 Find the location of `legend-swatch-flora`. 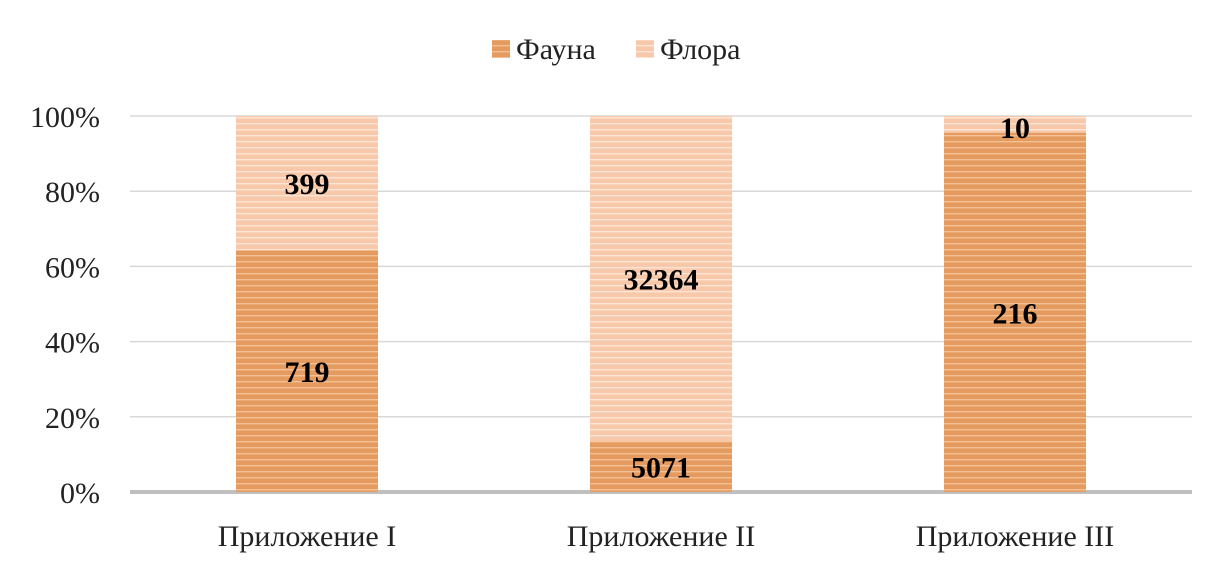

legend-swatch-flora is located at coordinates (645, 49).